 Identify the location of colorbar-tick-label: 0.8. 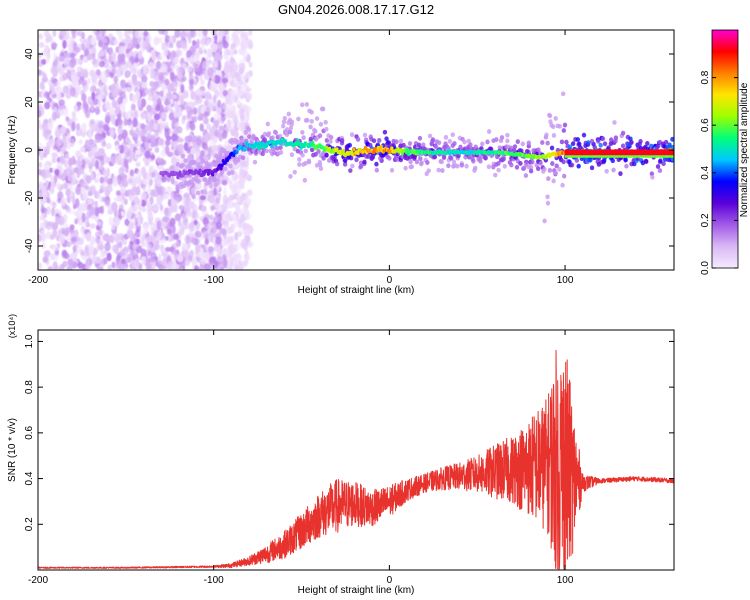
(705, 77).